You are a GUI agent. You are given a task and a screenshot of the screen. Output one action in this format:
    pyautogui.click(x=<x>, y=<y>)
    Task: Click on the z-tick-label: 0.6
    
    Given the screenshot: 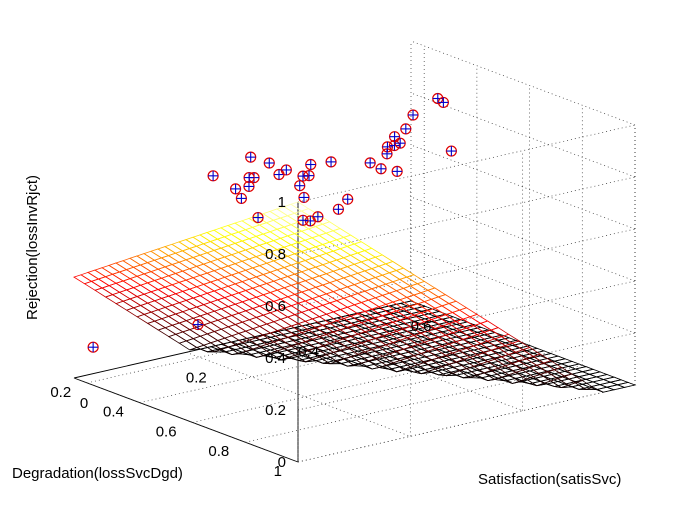 What is the action you would take?
    pyautogui.click(x=275, y=306)
    